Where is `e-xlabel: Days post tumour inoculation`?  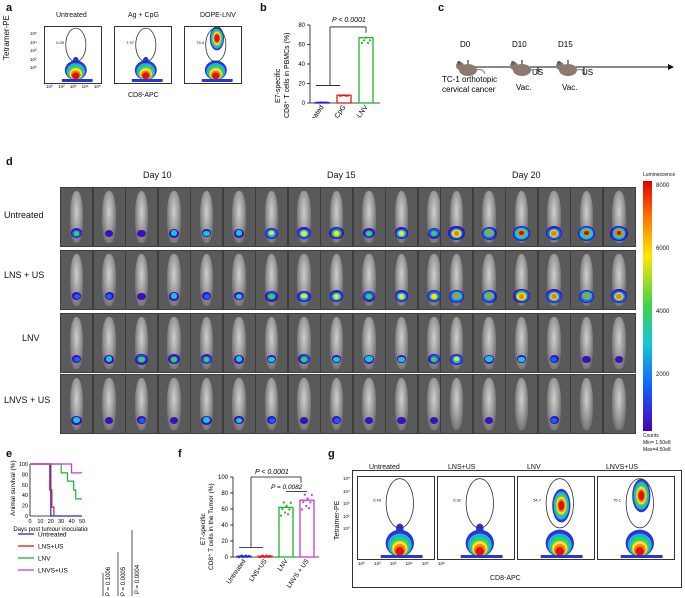 e-xlabel: Days post tumour inoculation is located at coordinates (50, 530).